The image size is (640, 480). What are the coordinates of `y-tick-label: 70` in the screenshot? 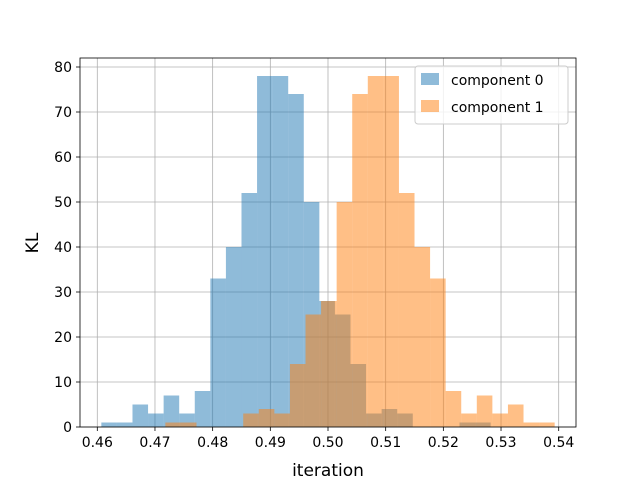 It's located at (63, 113).